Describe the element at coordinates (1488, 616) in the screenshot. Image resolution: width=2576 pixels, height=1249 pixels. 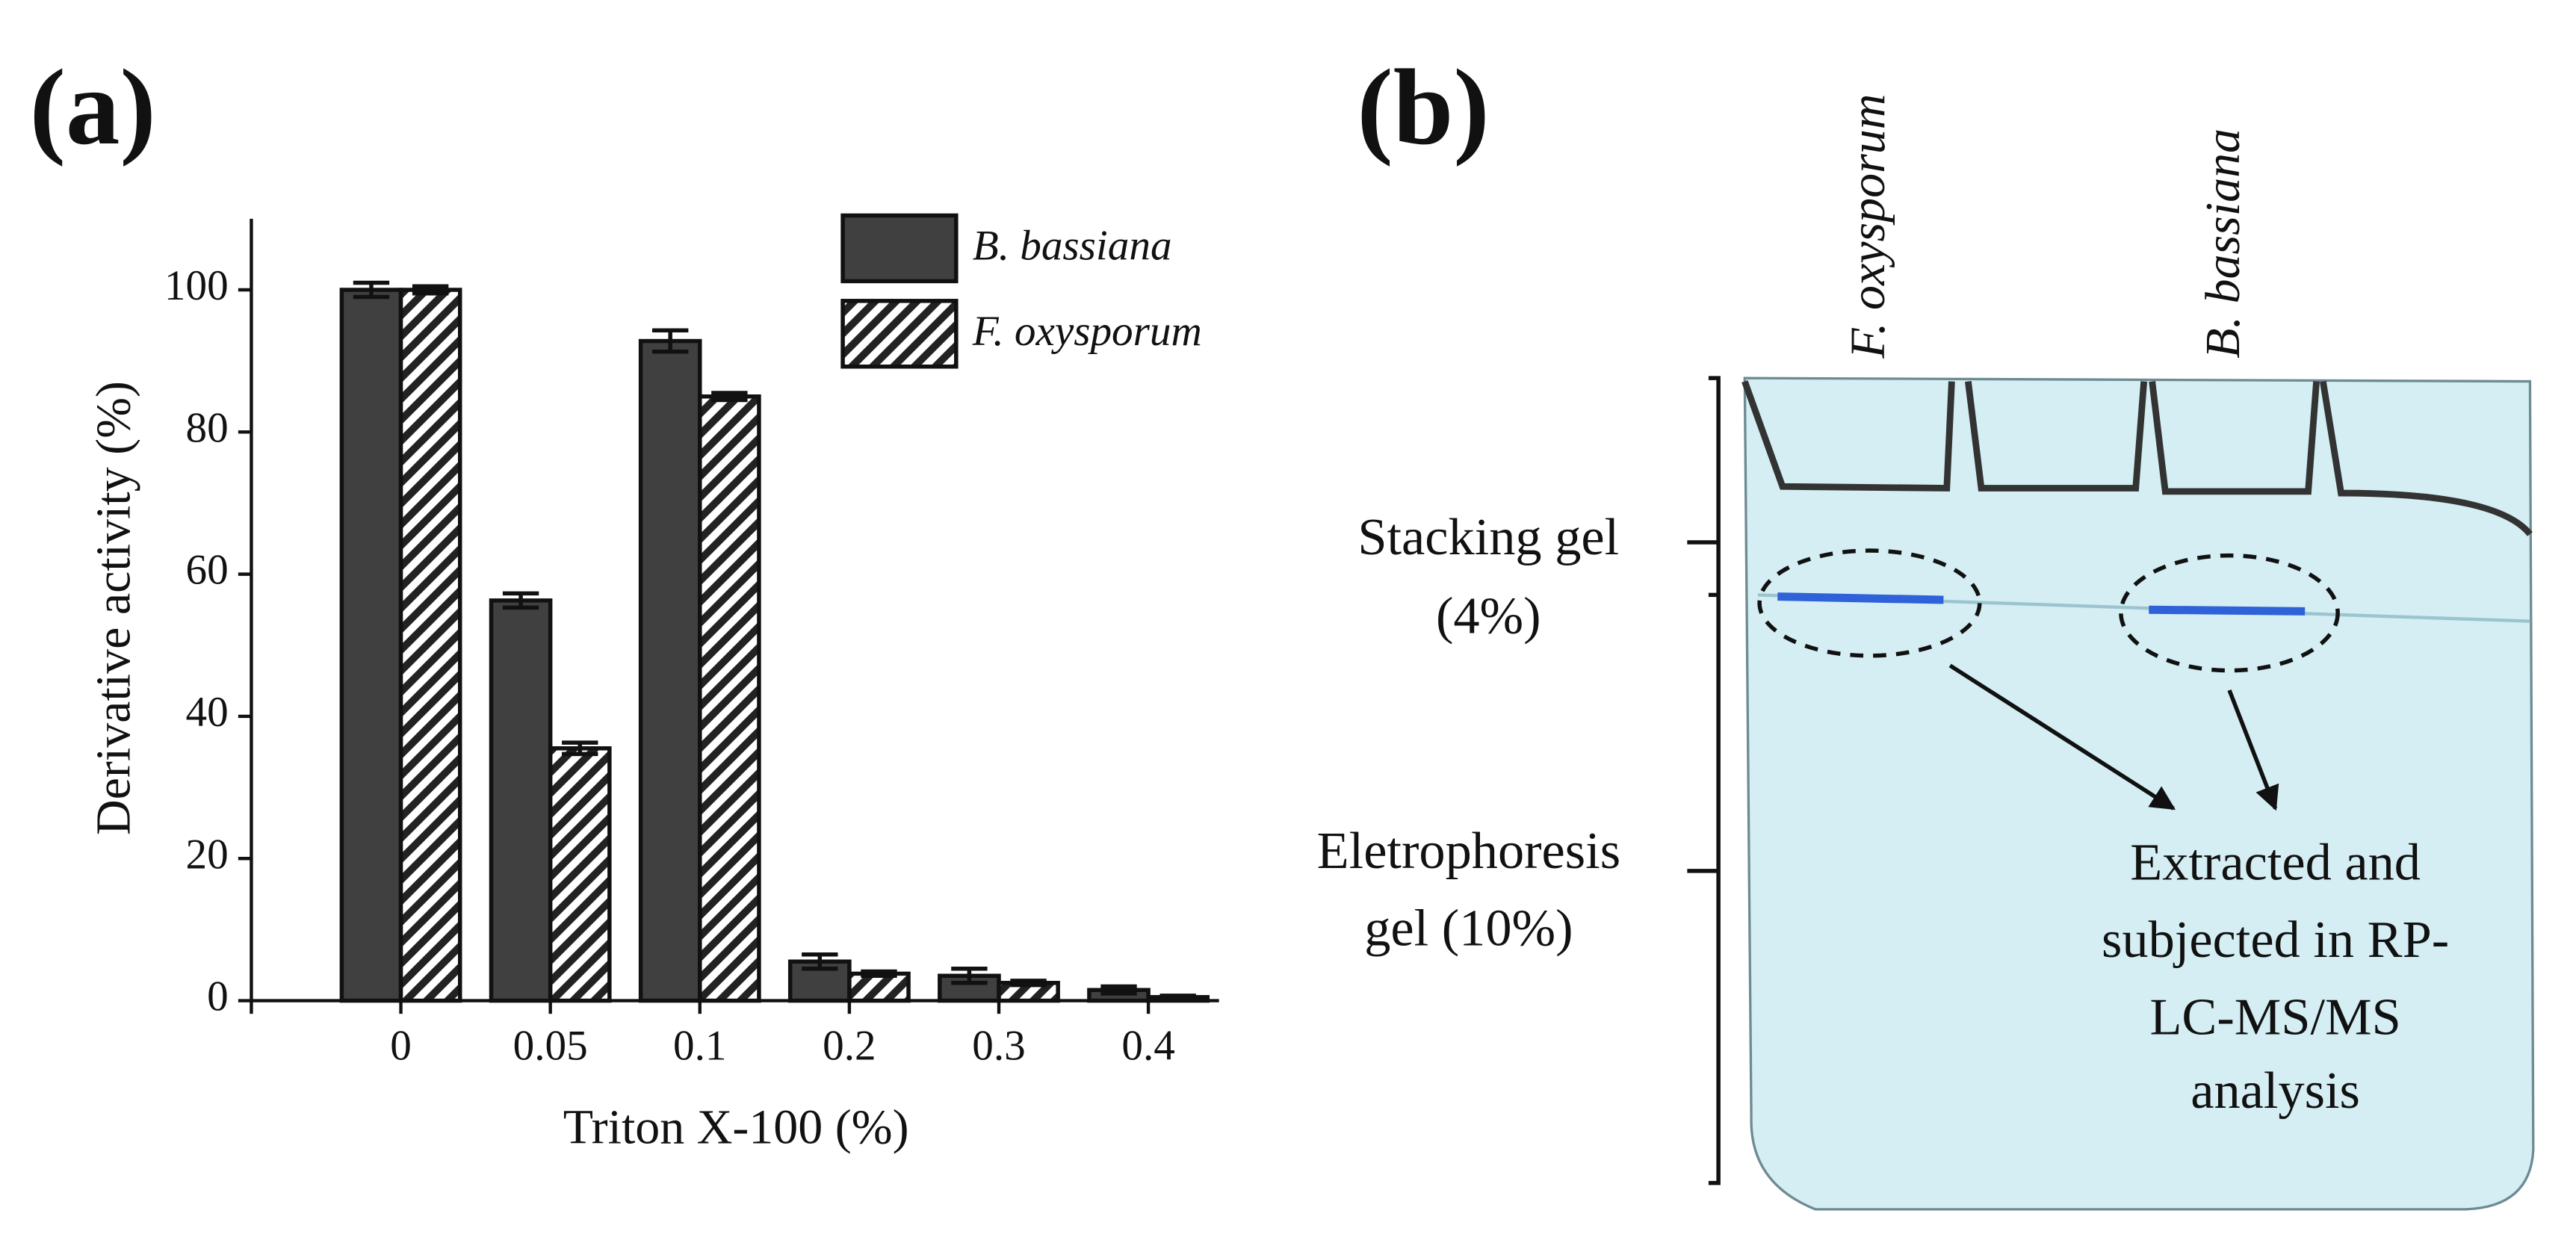
I see `gel-label: (4%)` at that location.